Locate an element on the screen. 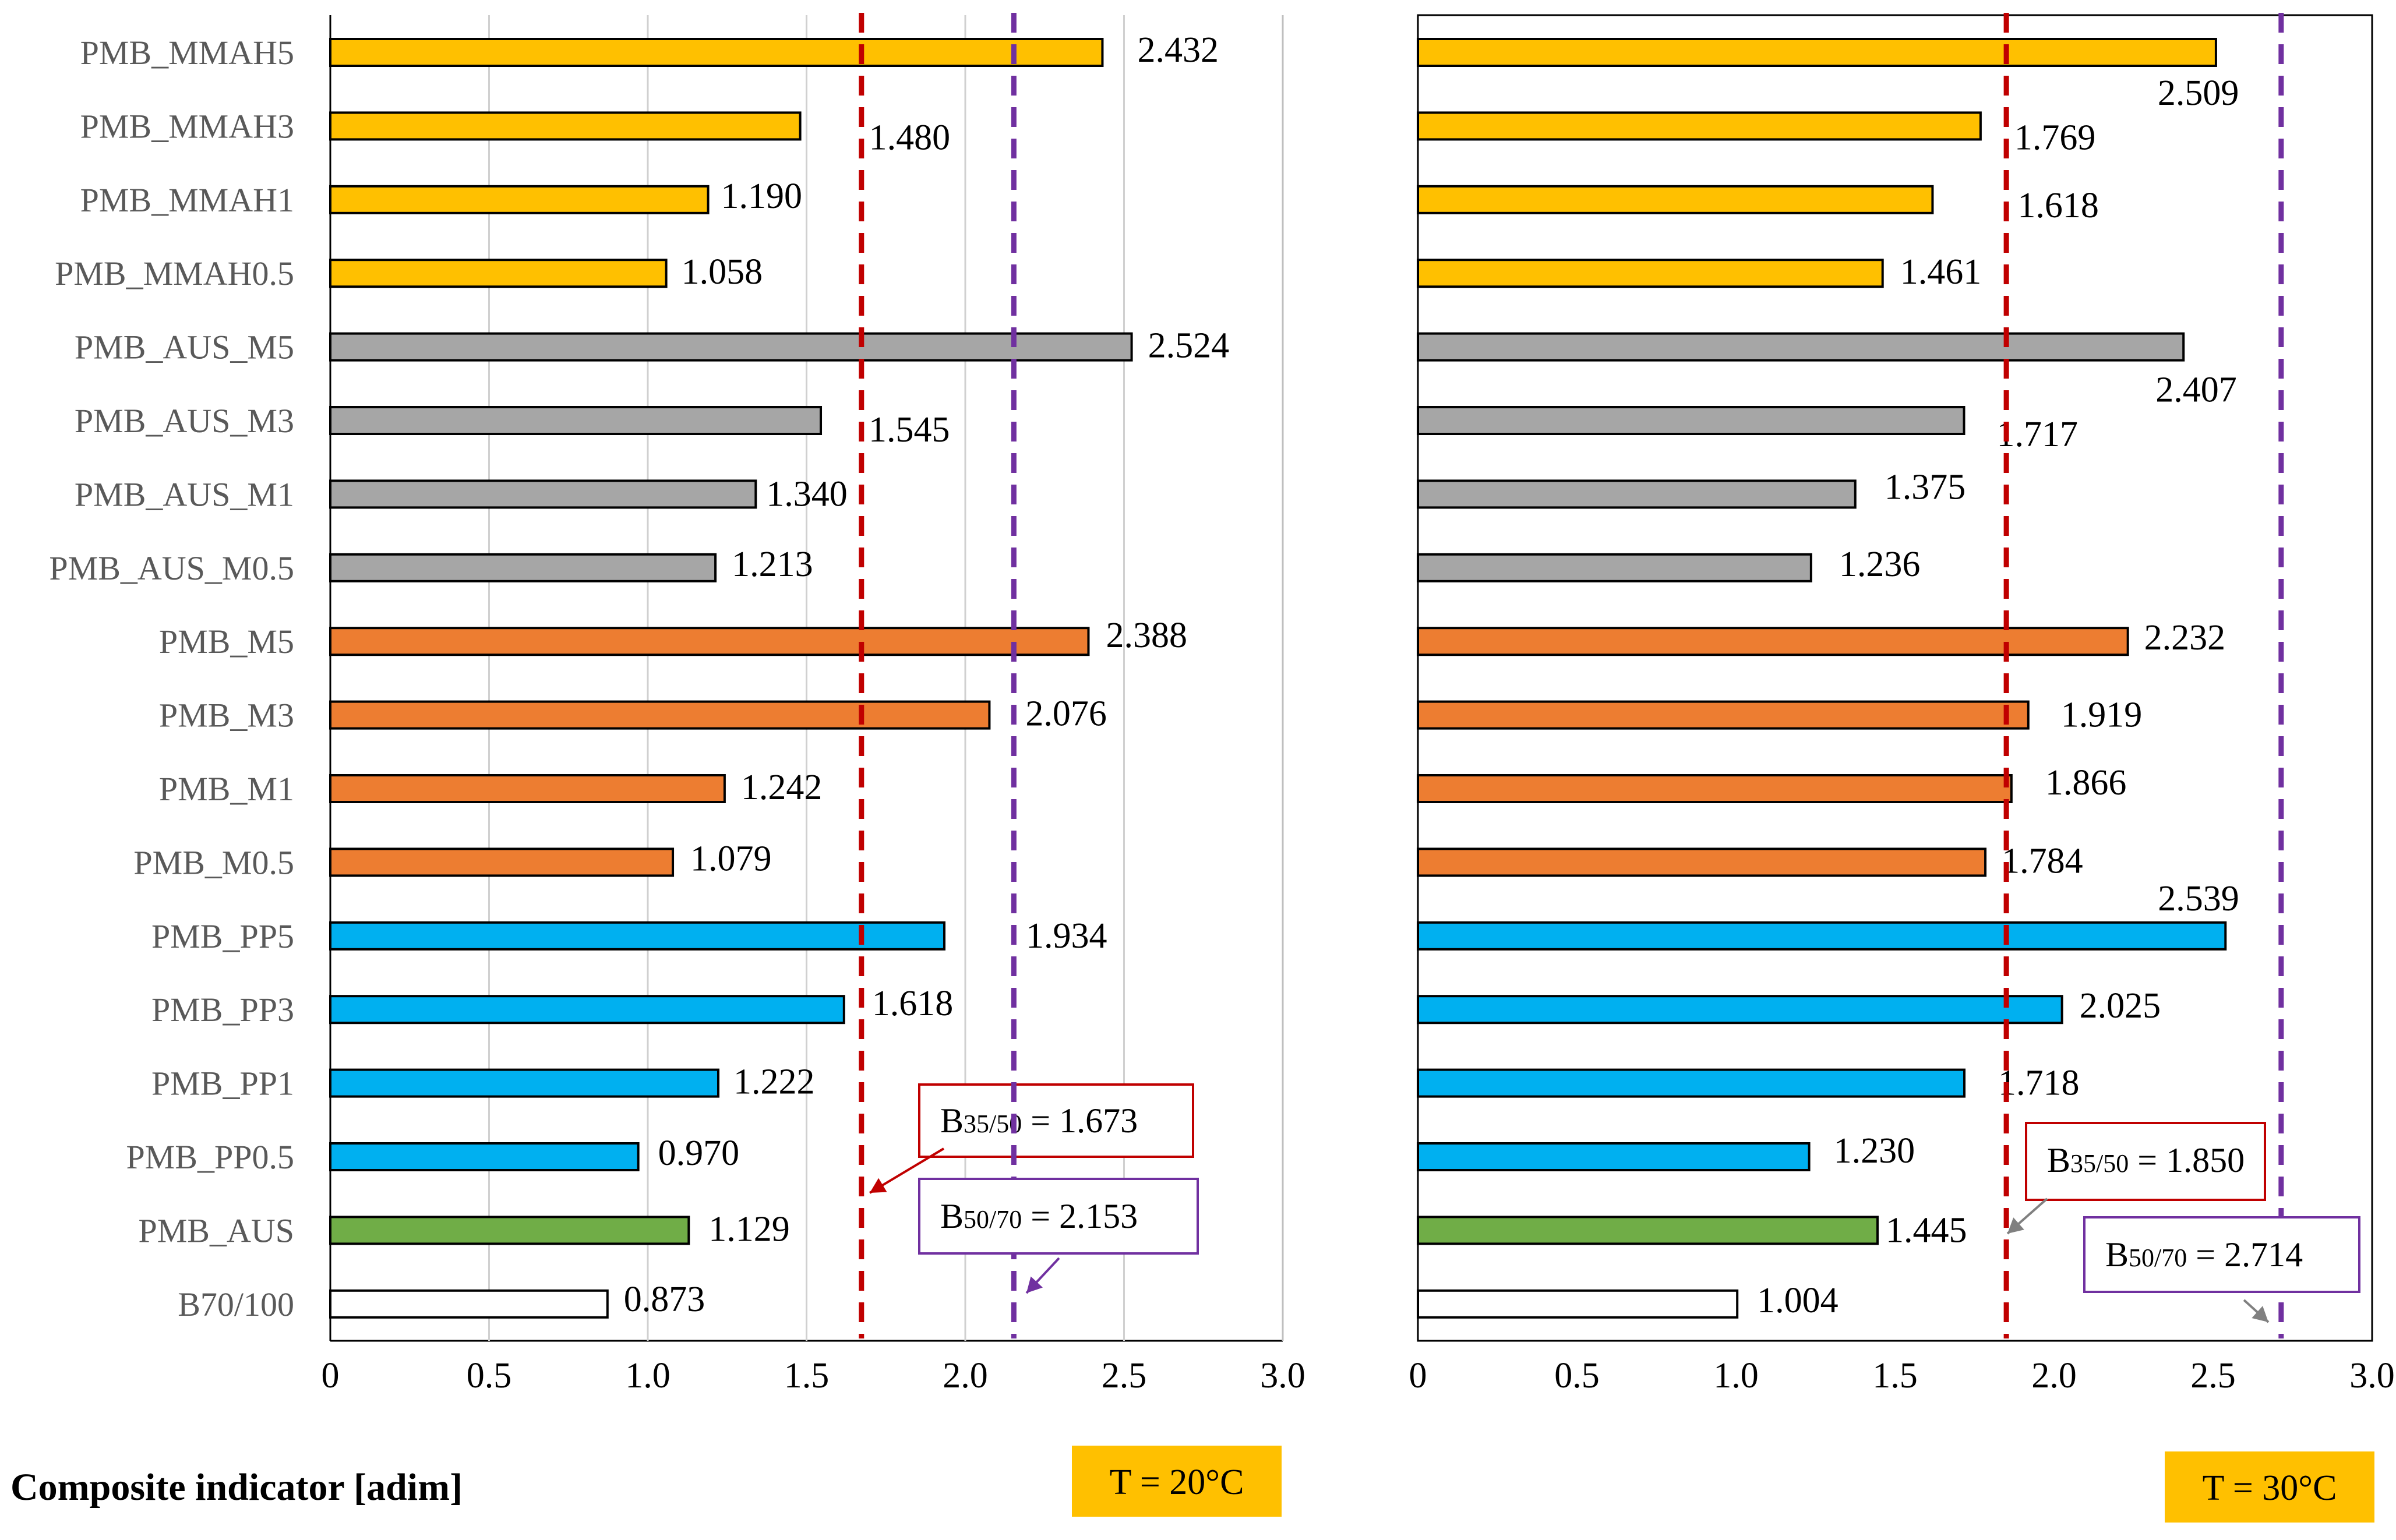 The image size is (2396, 1540). value-label-pmb-mmah1: 1.190 is located at coordinates (762, 196).